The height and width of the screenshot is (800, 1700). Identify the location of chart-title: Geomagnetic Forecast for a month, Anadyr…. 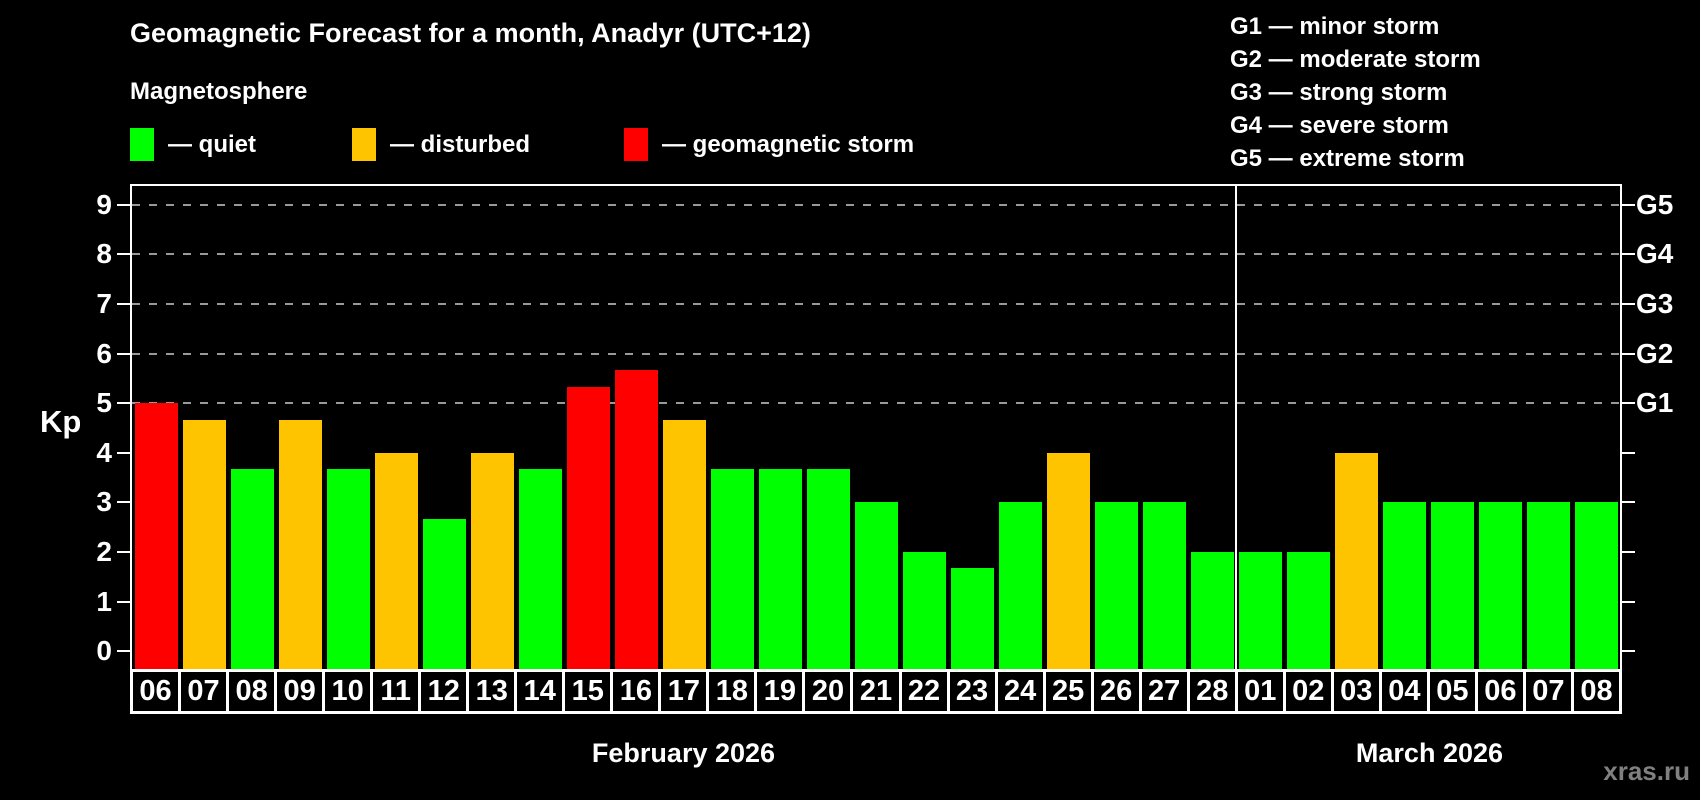
(470, 33).